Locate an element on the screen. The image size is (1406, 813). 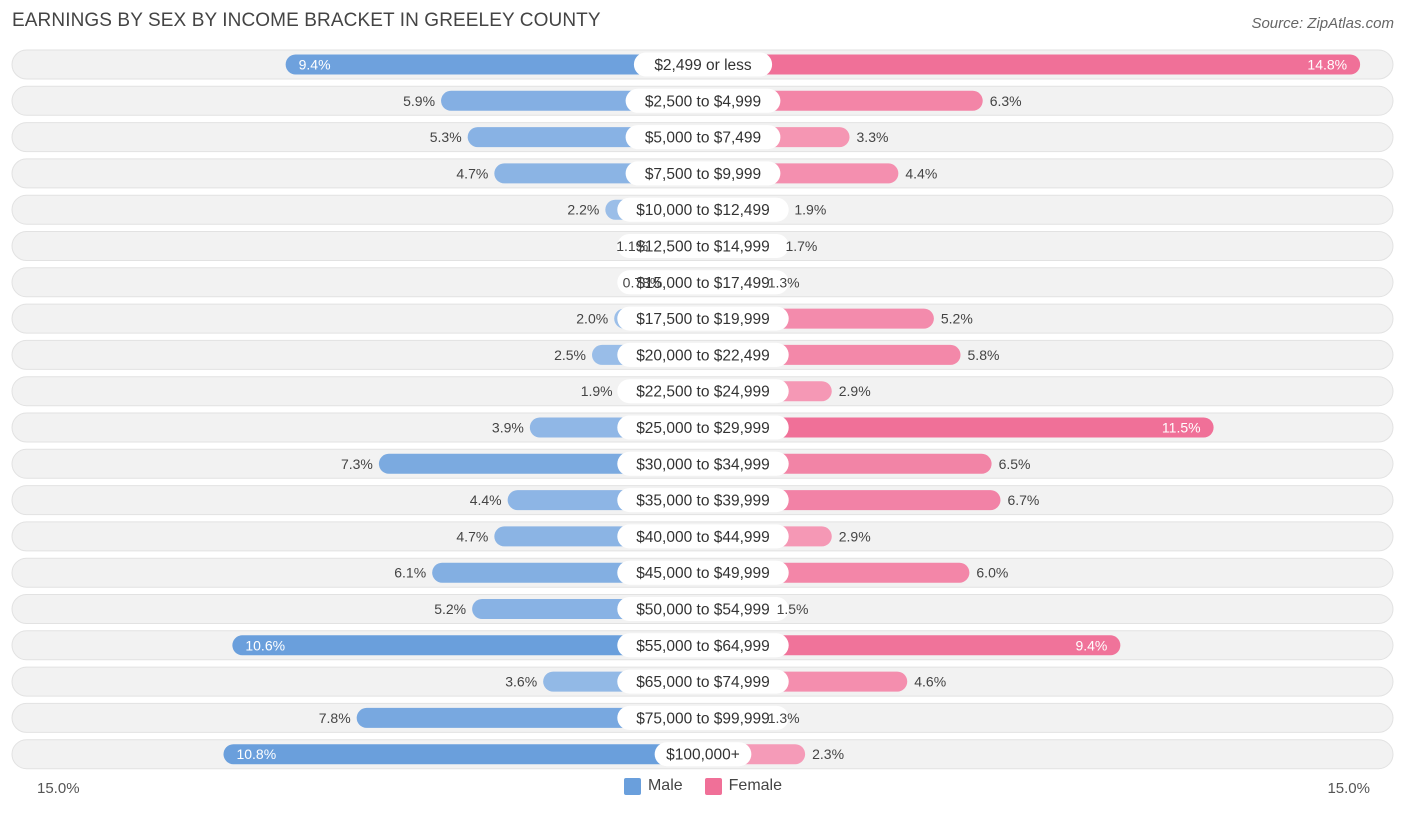
category-label: $75,000 to $99,999 is located at coordinates (703, 718).